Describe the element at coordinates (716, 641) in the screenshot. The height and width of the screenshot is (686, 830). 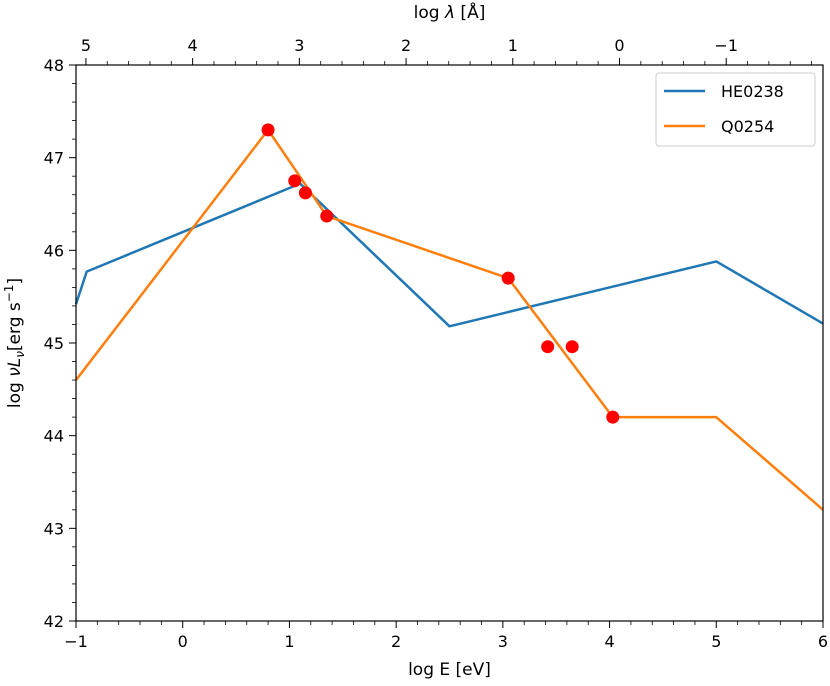
I see `x-tick-label: 5` at that location.